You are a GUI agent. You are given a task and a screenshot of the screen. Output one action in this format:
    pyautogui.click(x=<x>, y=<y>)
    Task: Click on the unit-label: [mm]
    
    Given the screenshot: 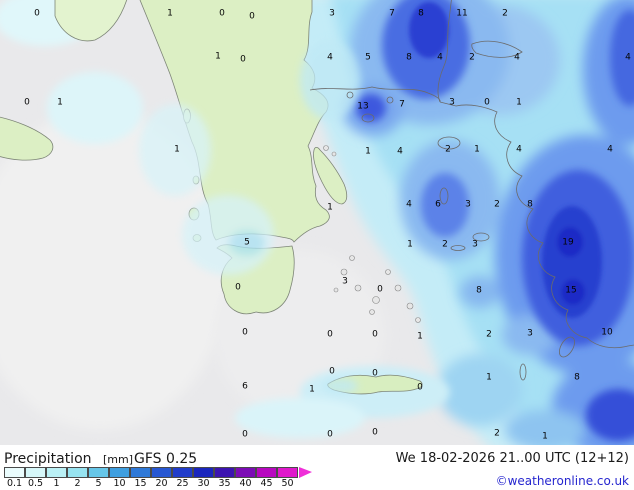 What is the action you would take?
    pyautogui.click(x=118, y=459)
    